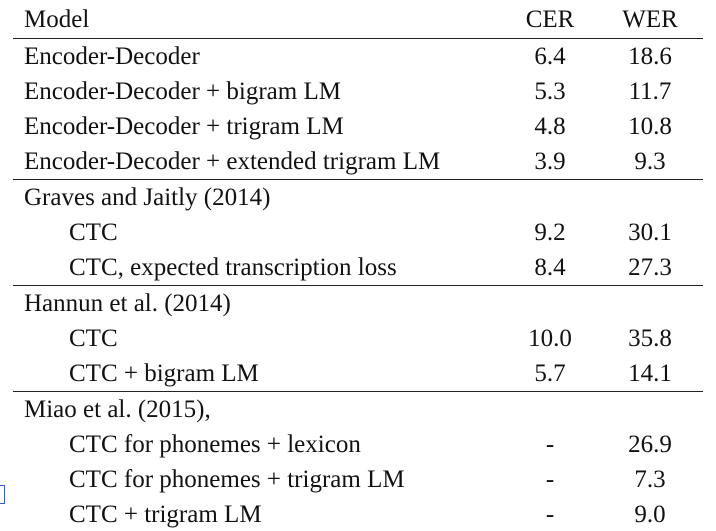 The image size is (716, 531). Describe the element at coordinates (550, 19) in the screenshot. I see `header-cer: CER` at that location.